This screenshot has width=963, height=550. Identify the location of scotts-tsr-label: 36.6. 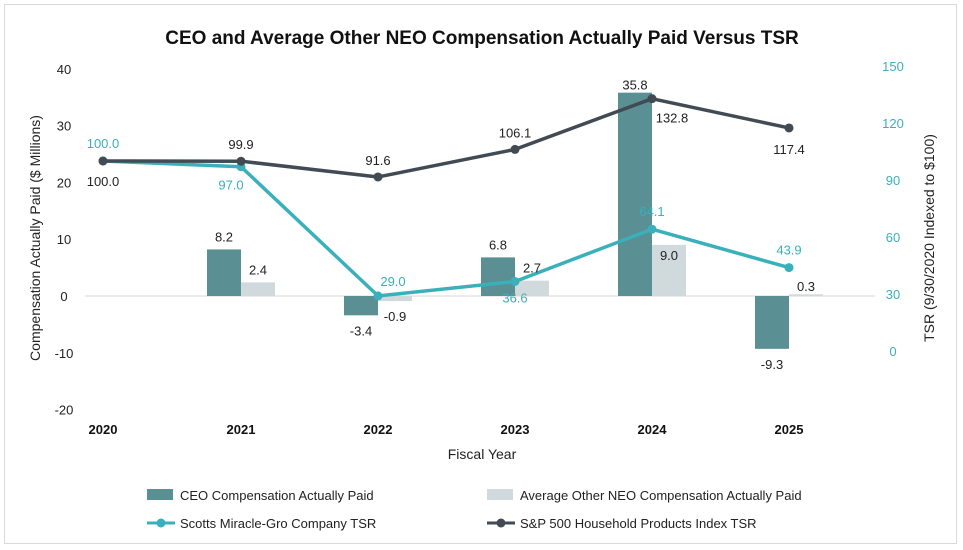
(514, 297).